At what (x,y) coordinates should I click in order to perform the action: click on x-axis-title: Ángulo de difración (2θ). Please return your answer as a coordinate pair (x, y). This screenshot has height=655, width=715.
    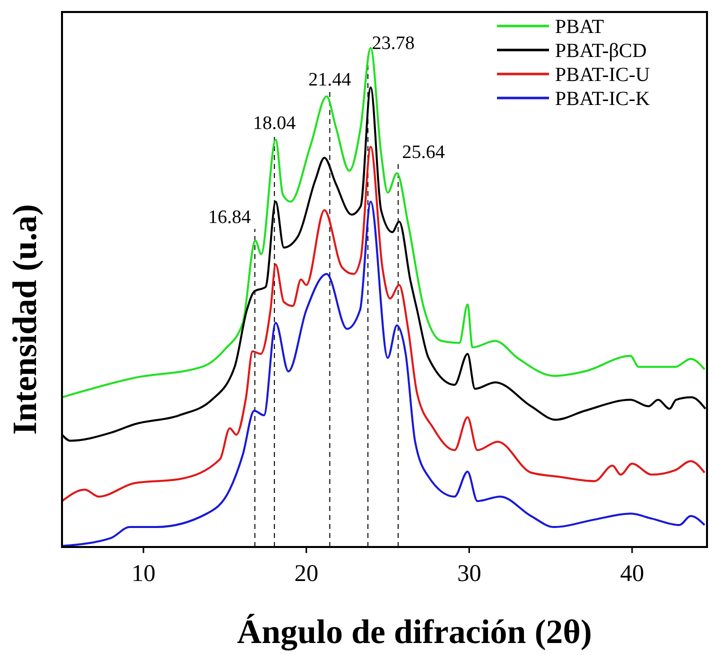
    Looking at the image, I should click on (414, 632).